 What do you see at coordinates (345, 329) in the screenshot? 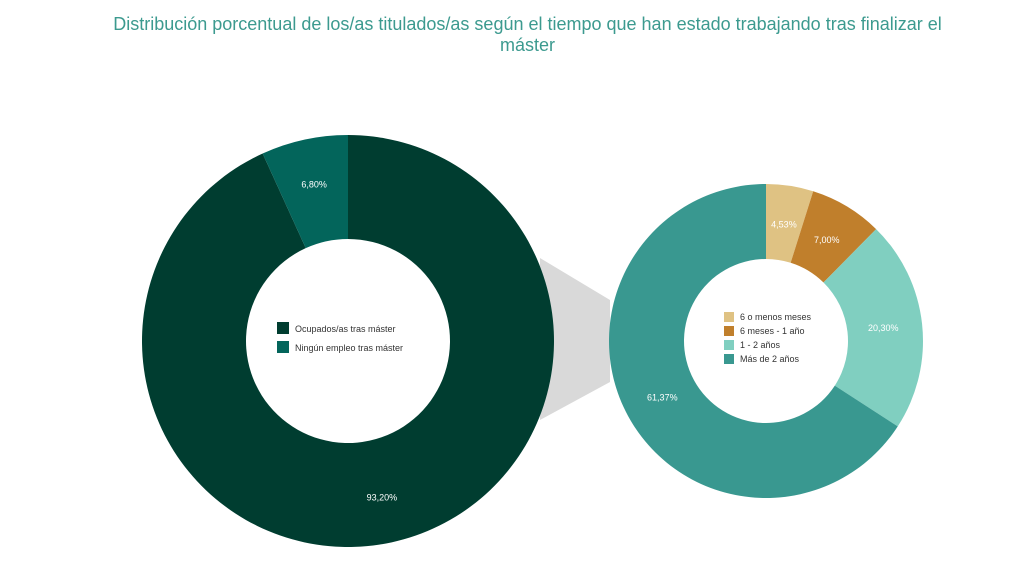
I see `legend-label-ocupados-as-tras-master: Ocupados/as tras máster` at bounding box center [345, 329].